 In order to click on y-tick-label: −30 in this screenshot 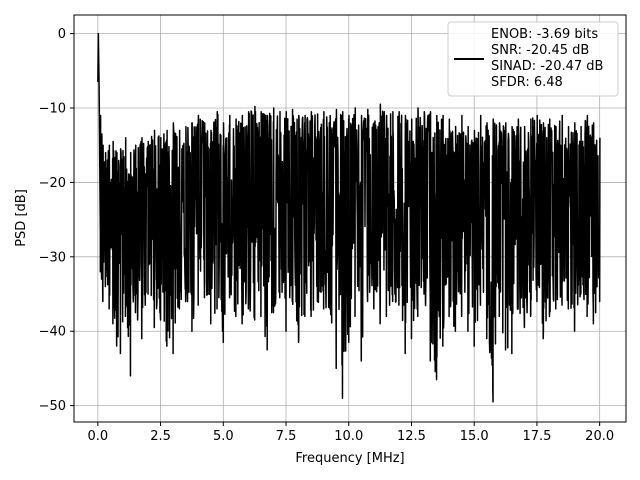, I will do `click(52, 257)`.